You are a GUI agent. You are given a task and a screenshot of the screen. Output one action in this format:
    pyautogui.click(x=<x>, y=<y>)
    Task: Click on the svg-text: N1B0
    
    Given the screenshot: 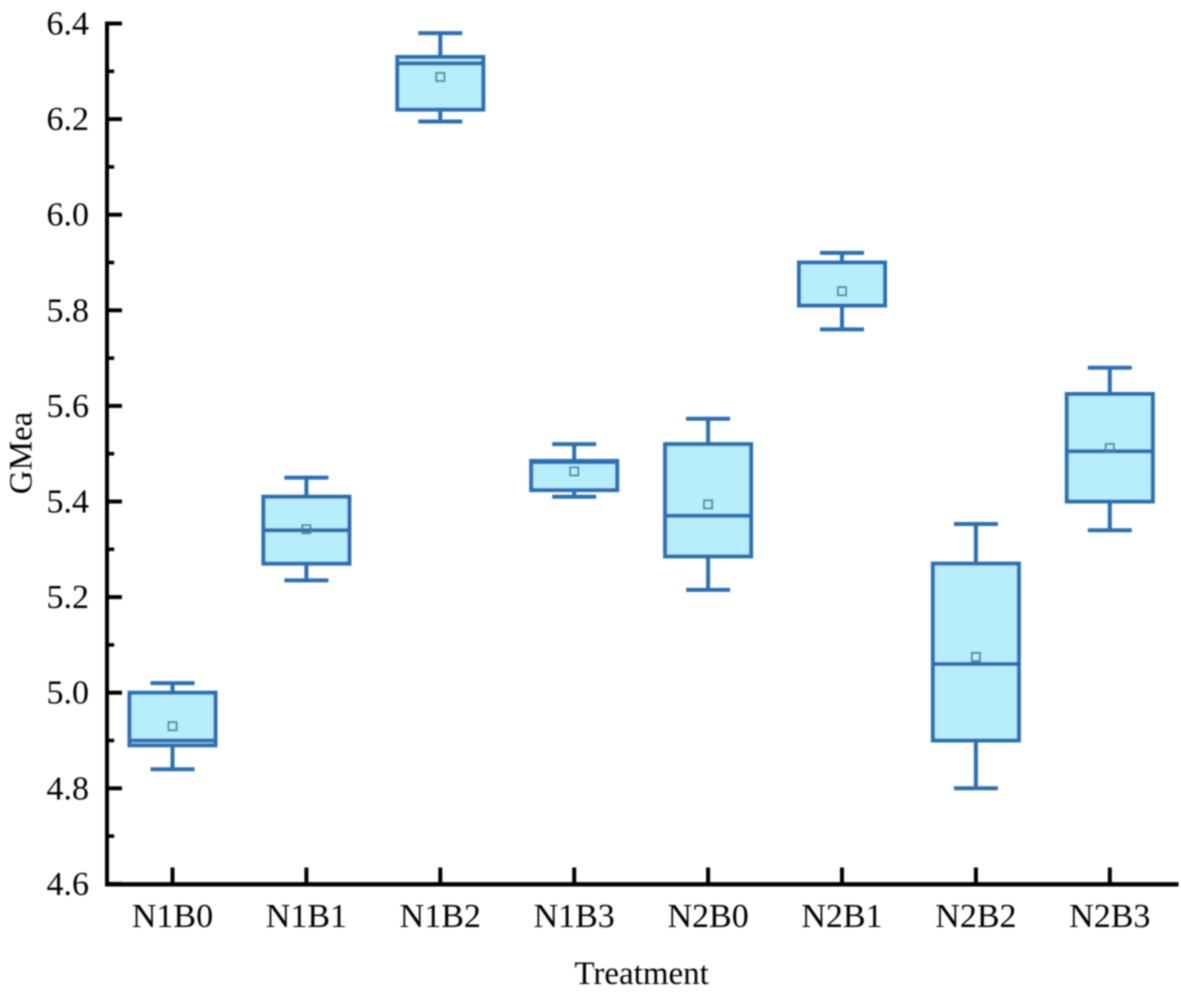 What is the action you would take?
    pyautogui.click(x=172, y=916)
    